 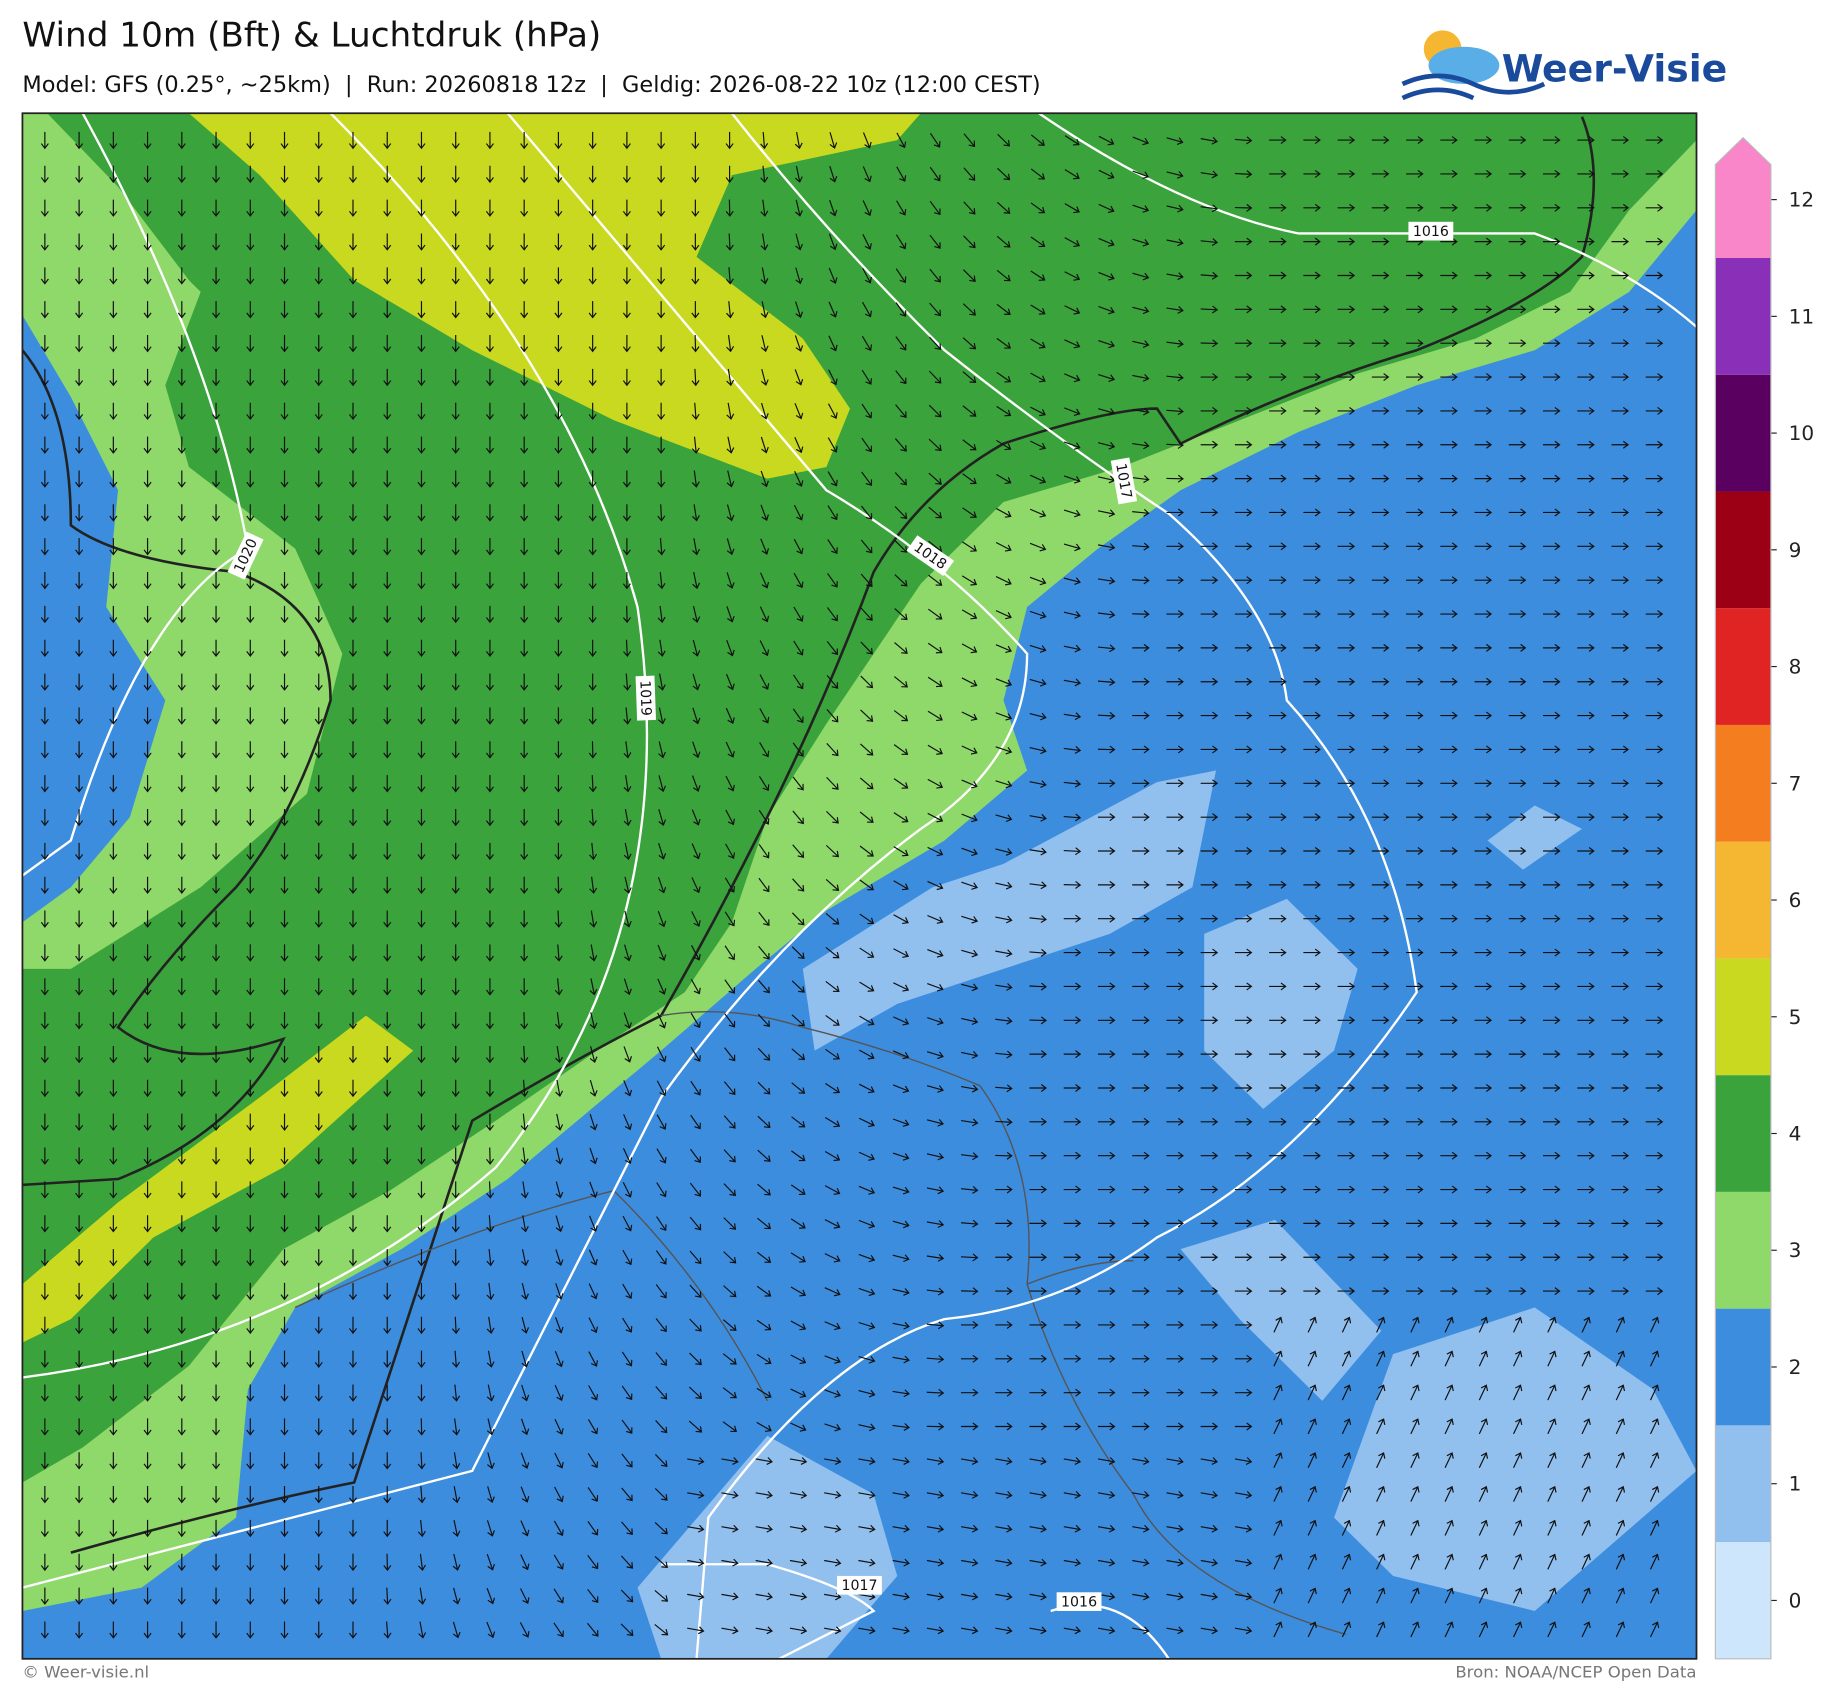 What do you see at coordinates (1743, 1133) in the screenshot?
I see `colorbar-bin` at bounding box center [1743, 1133].